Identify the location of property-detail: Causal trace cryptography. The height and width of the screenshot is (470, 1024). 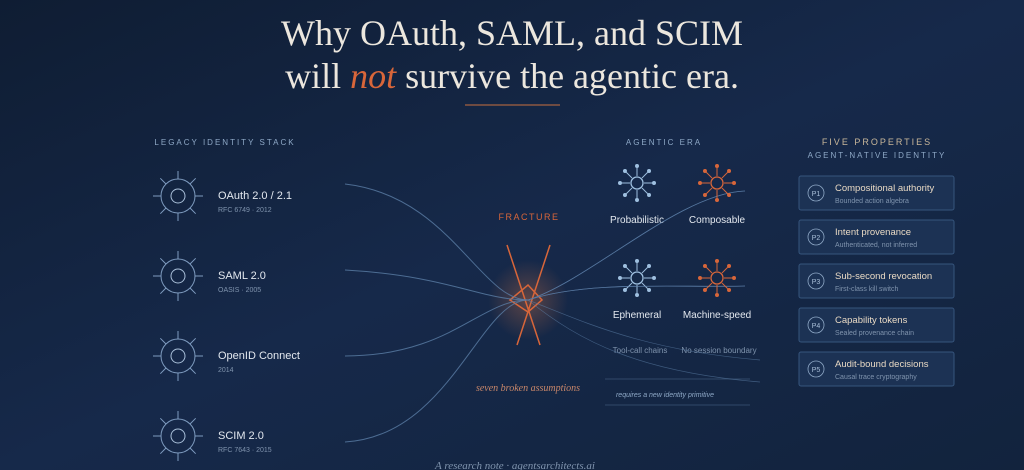
(876, 377).